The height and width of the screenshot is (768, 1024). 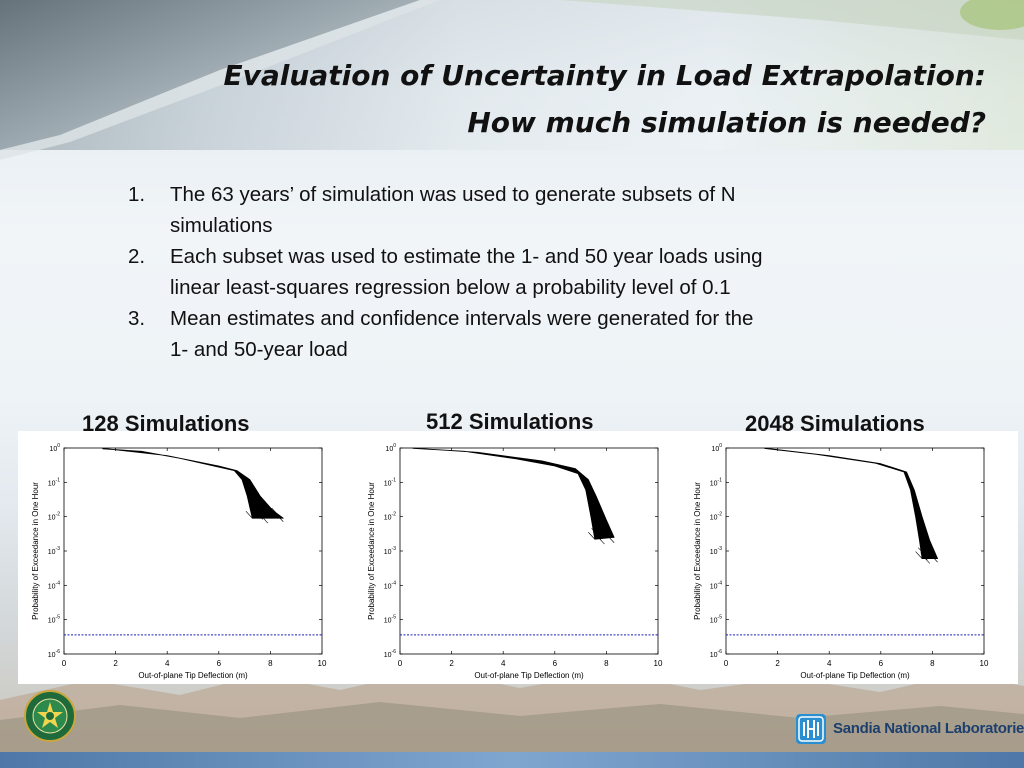 I want to click on bullet-text-line: 1- and 50-year load, so click(x=259, y=349).